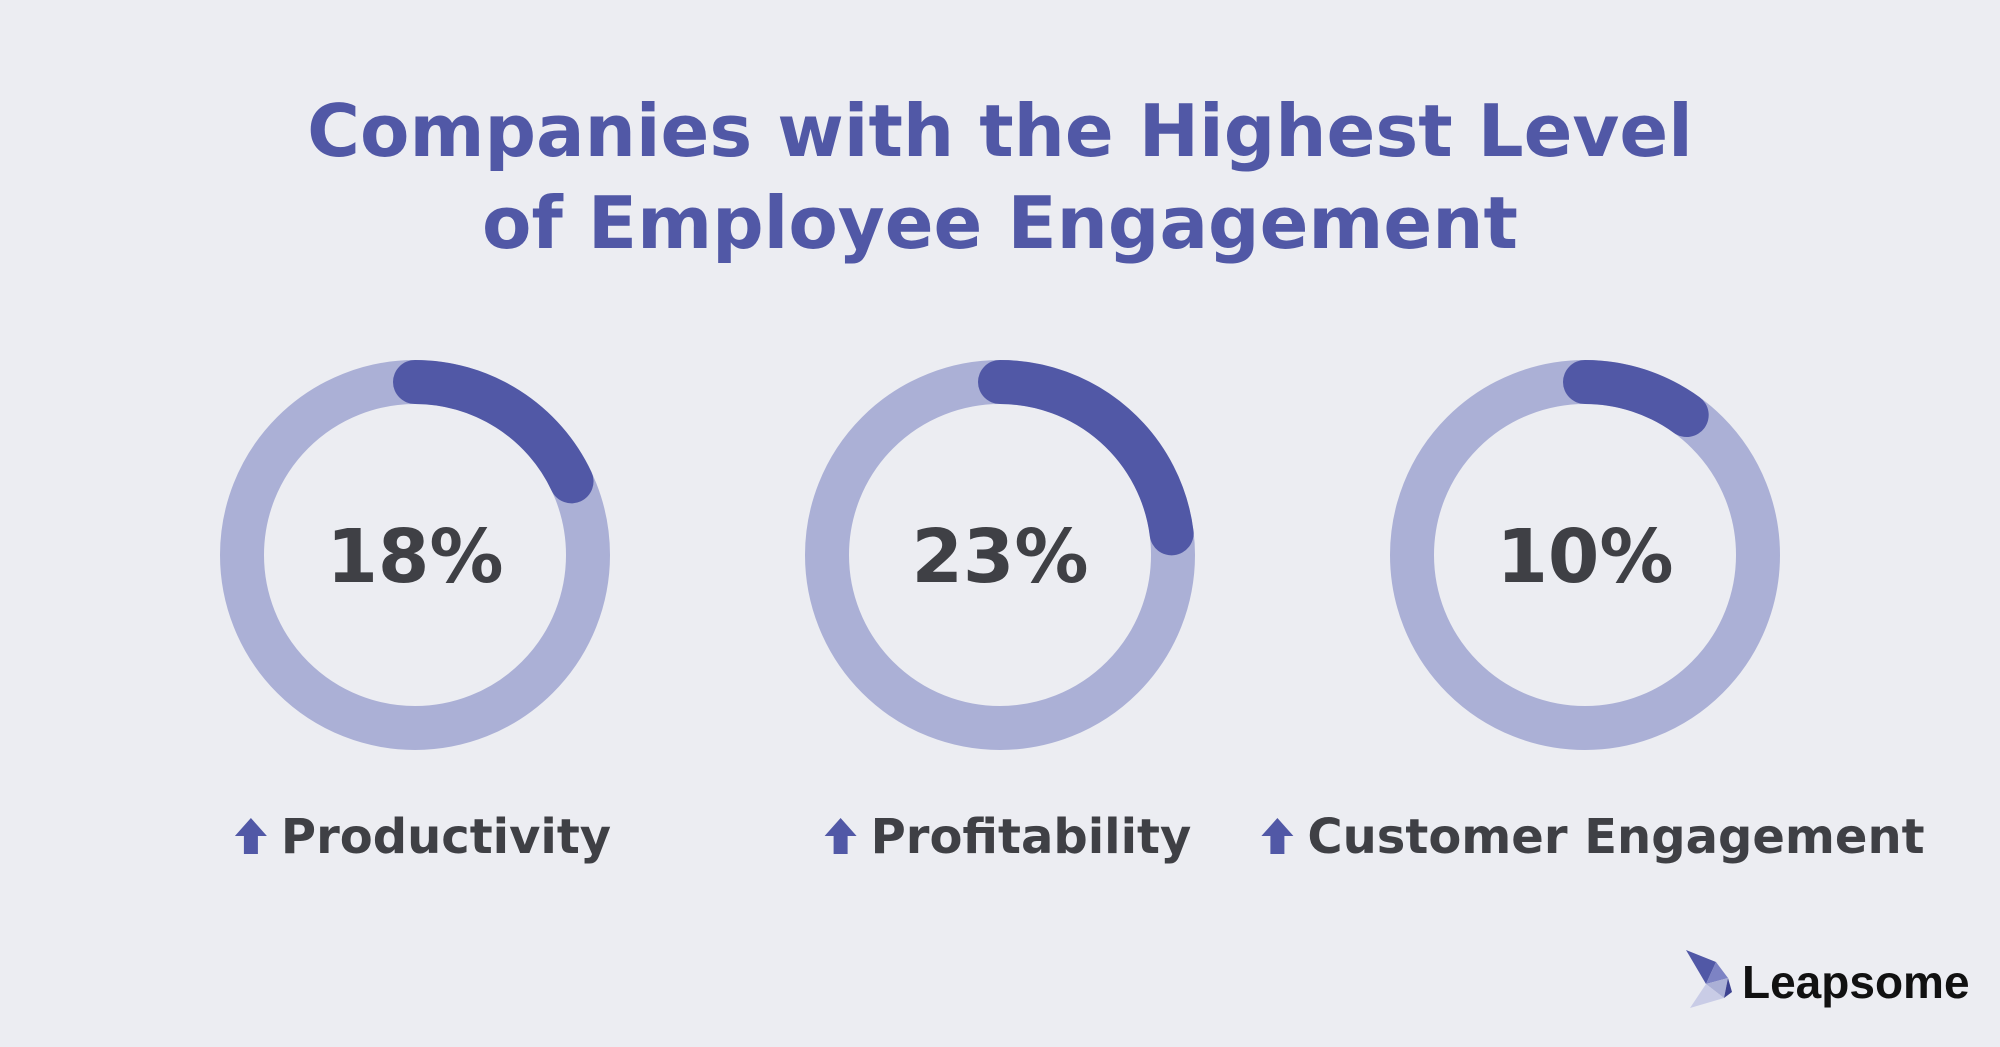 This screenshot has height=1047, width=2000. Describe the element at coordinates (414, 557) in the screenshot. I see `value-label: 18%` at that location.